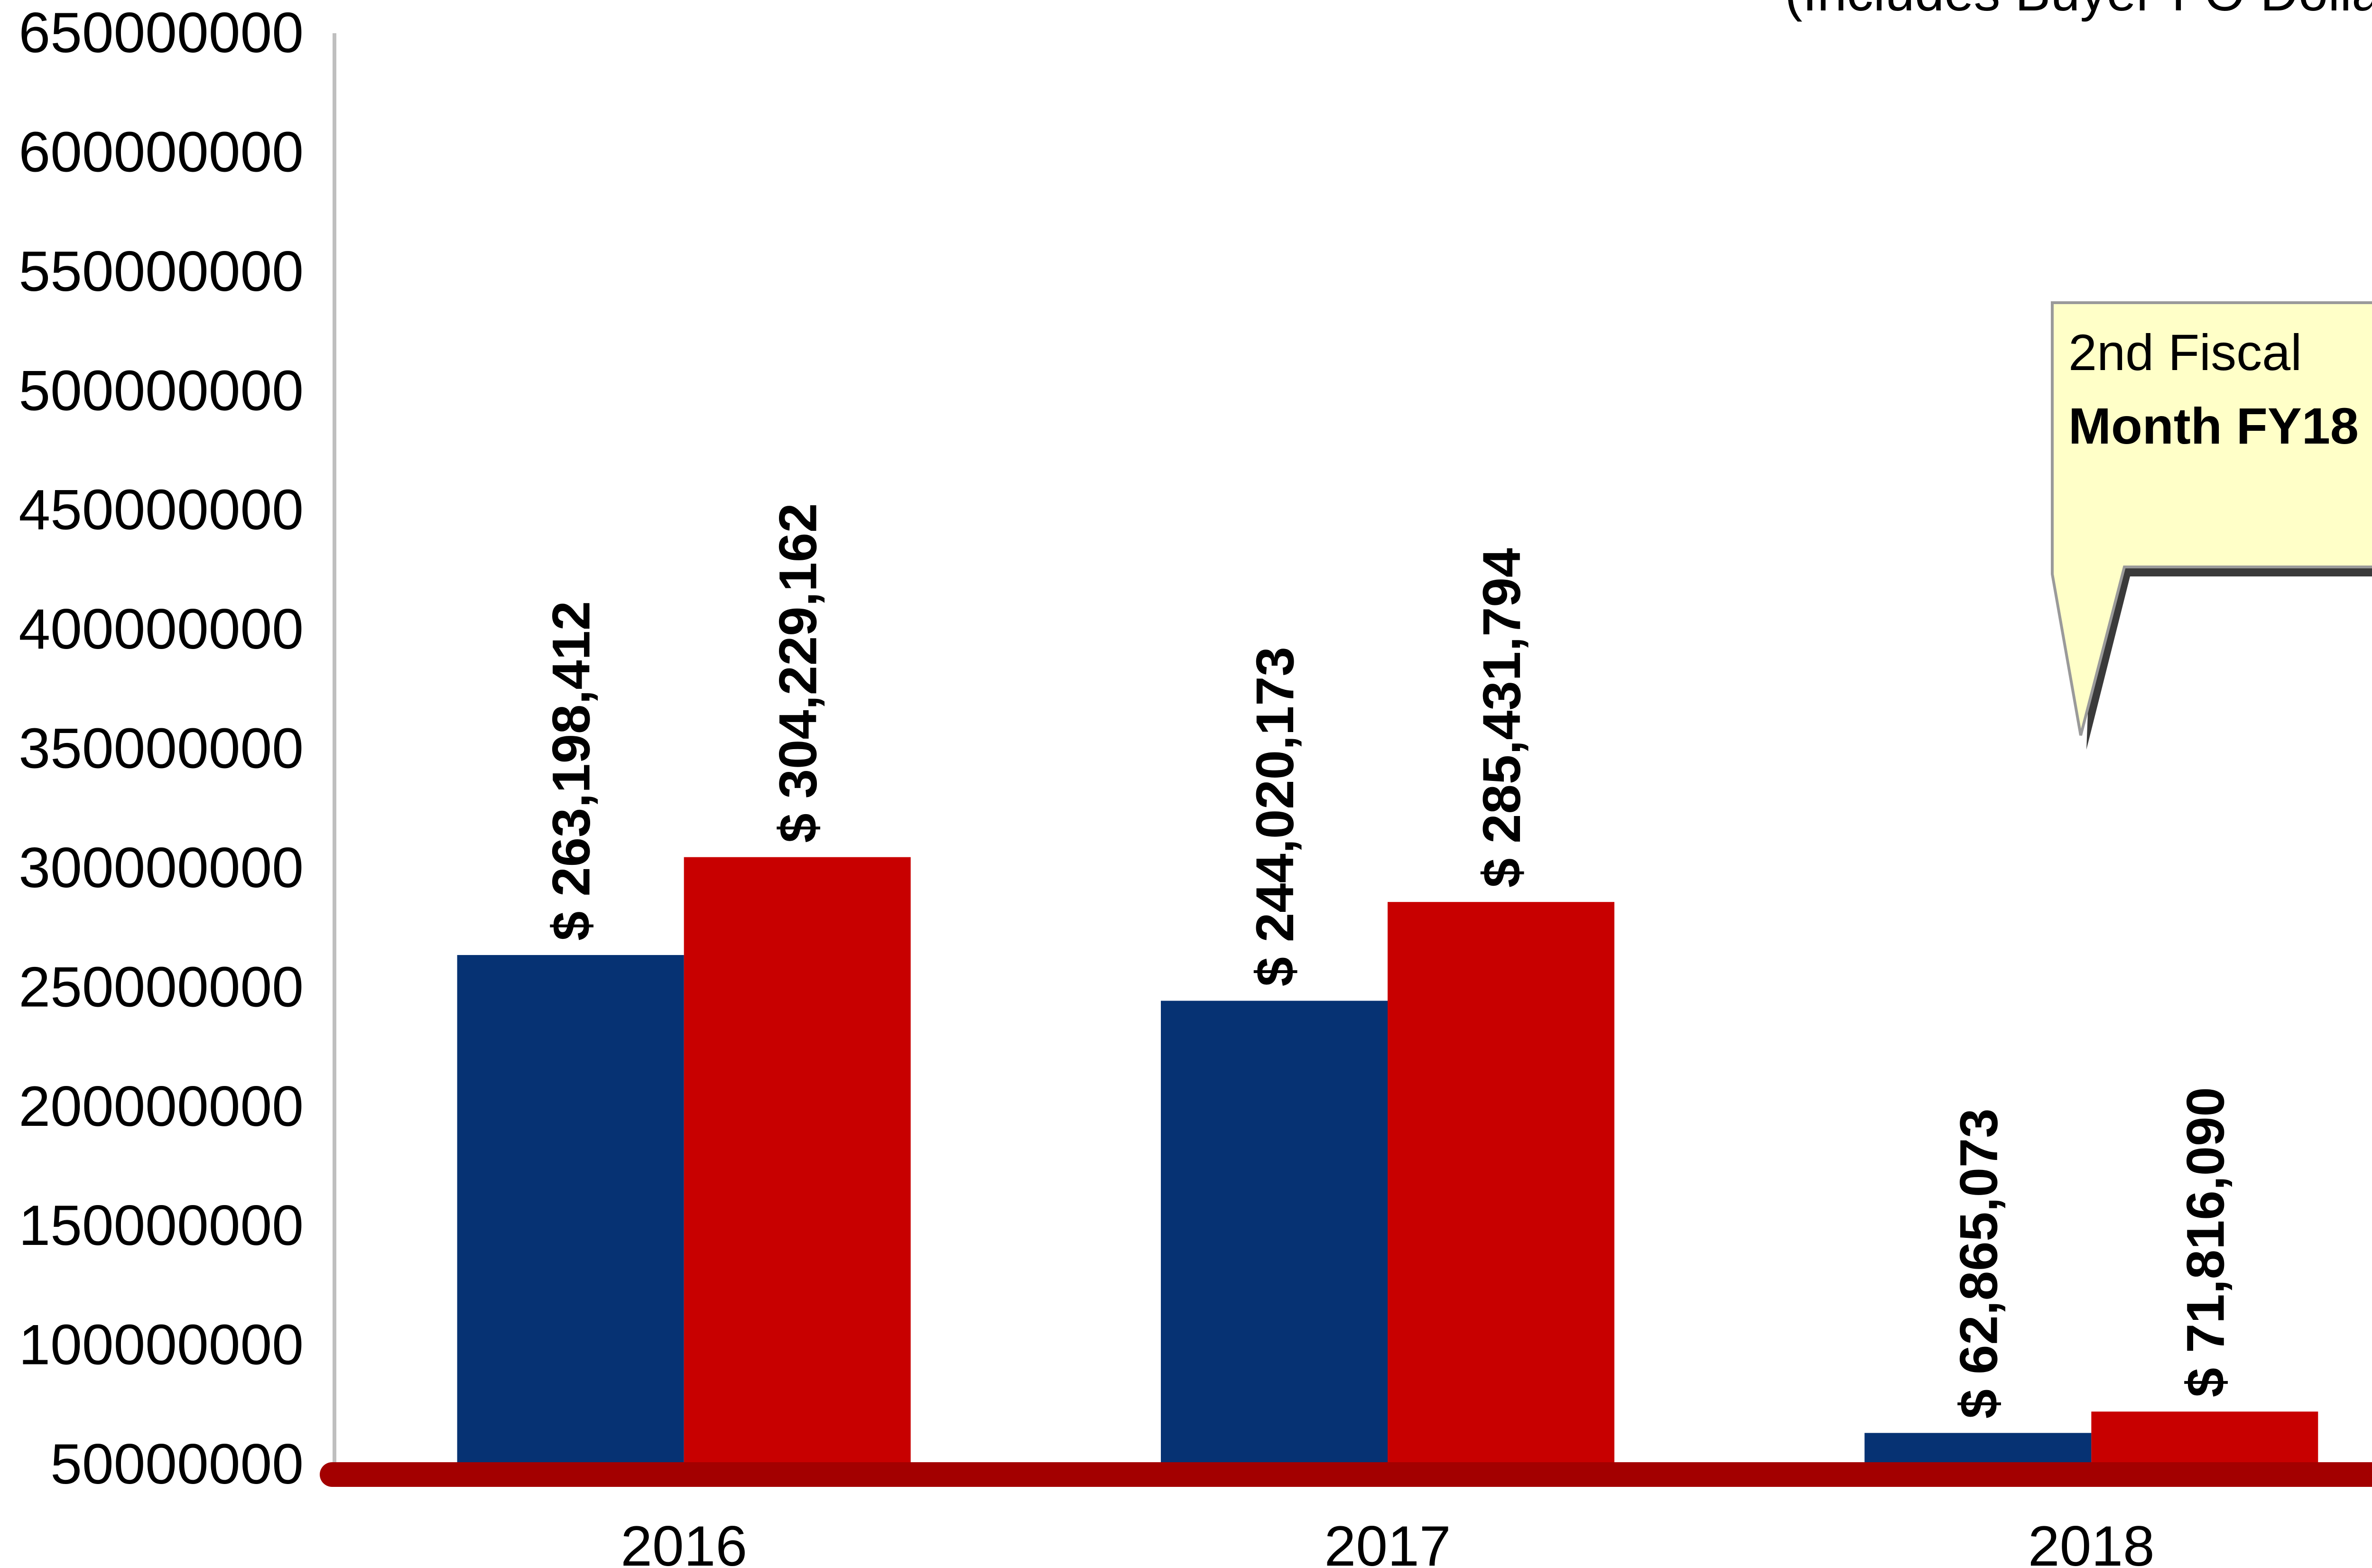 This screenshot has height=1568, width=2372. What do you see at coordinates (161, 1345) in the screenshot?
I see `y-tick-label: 100000000` at bounding box center [161, 1345].